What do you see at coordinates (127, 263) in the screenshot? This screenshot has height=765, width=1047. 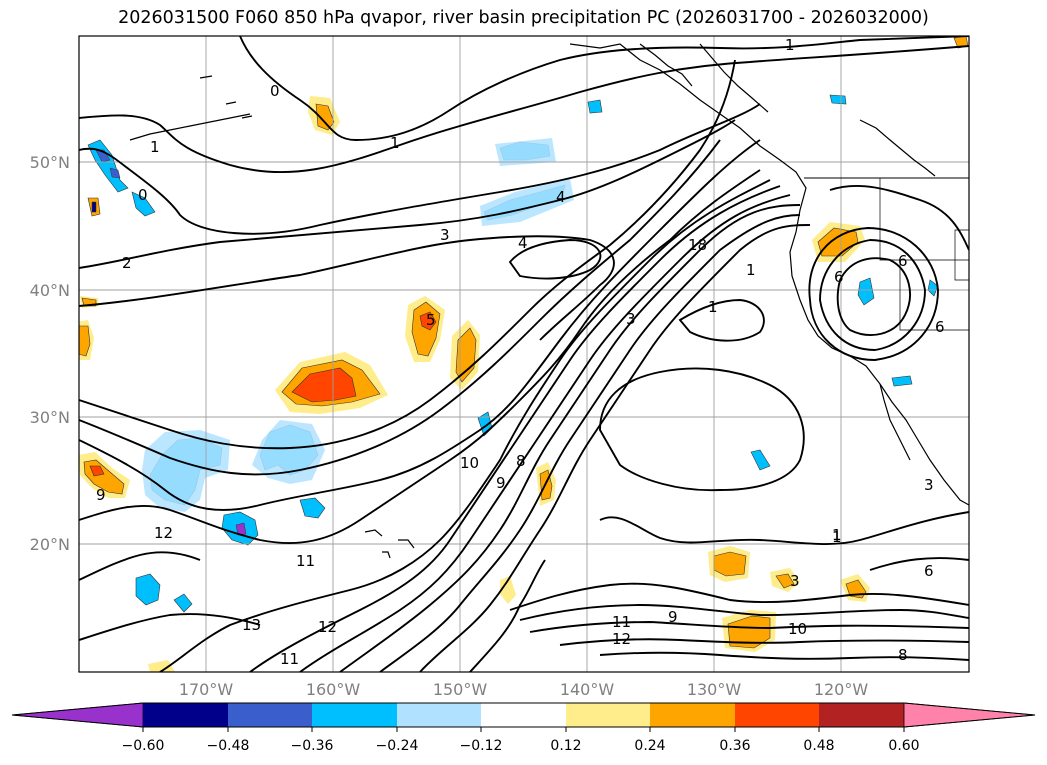 I see `contour-label: 2` at bounding box center [127, 263].